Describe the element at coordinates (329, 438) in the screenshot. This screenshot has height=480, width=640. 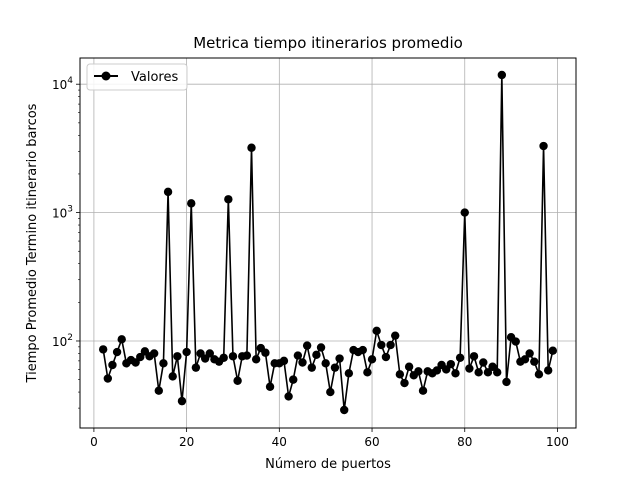
I see `x-axis-ticks: 0 20 40 60 80 100` at that location.